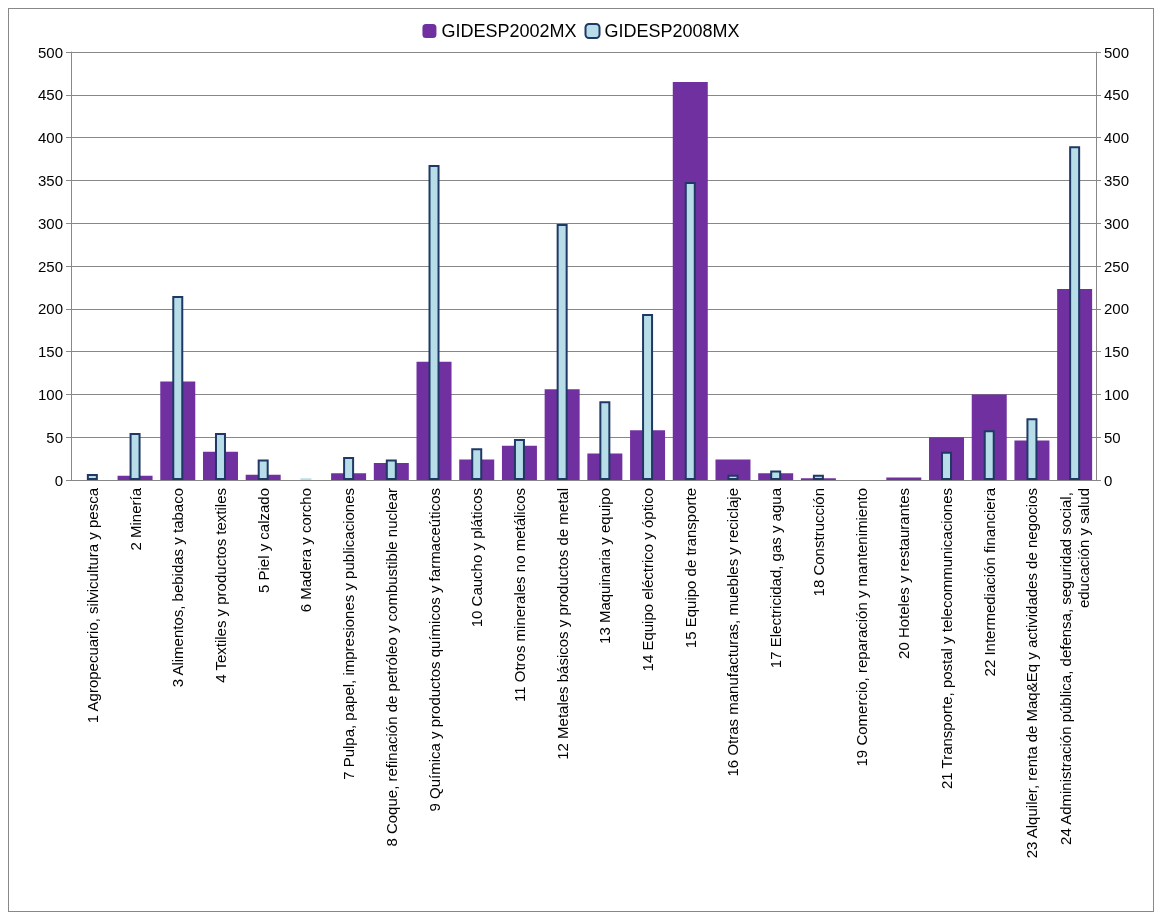 Image resolution: width=1162 pixels, height=920 pixels. What do you see at coordinates (391, 667) in the screenshot?
I see `x-tick-label: 8 Coque, refinación de petróleo y combustible nuclear` at bounding box center [391, 667].